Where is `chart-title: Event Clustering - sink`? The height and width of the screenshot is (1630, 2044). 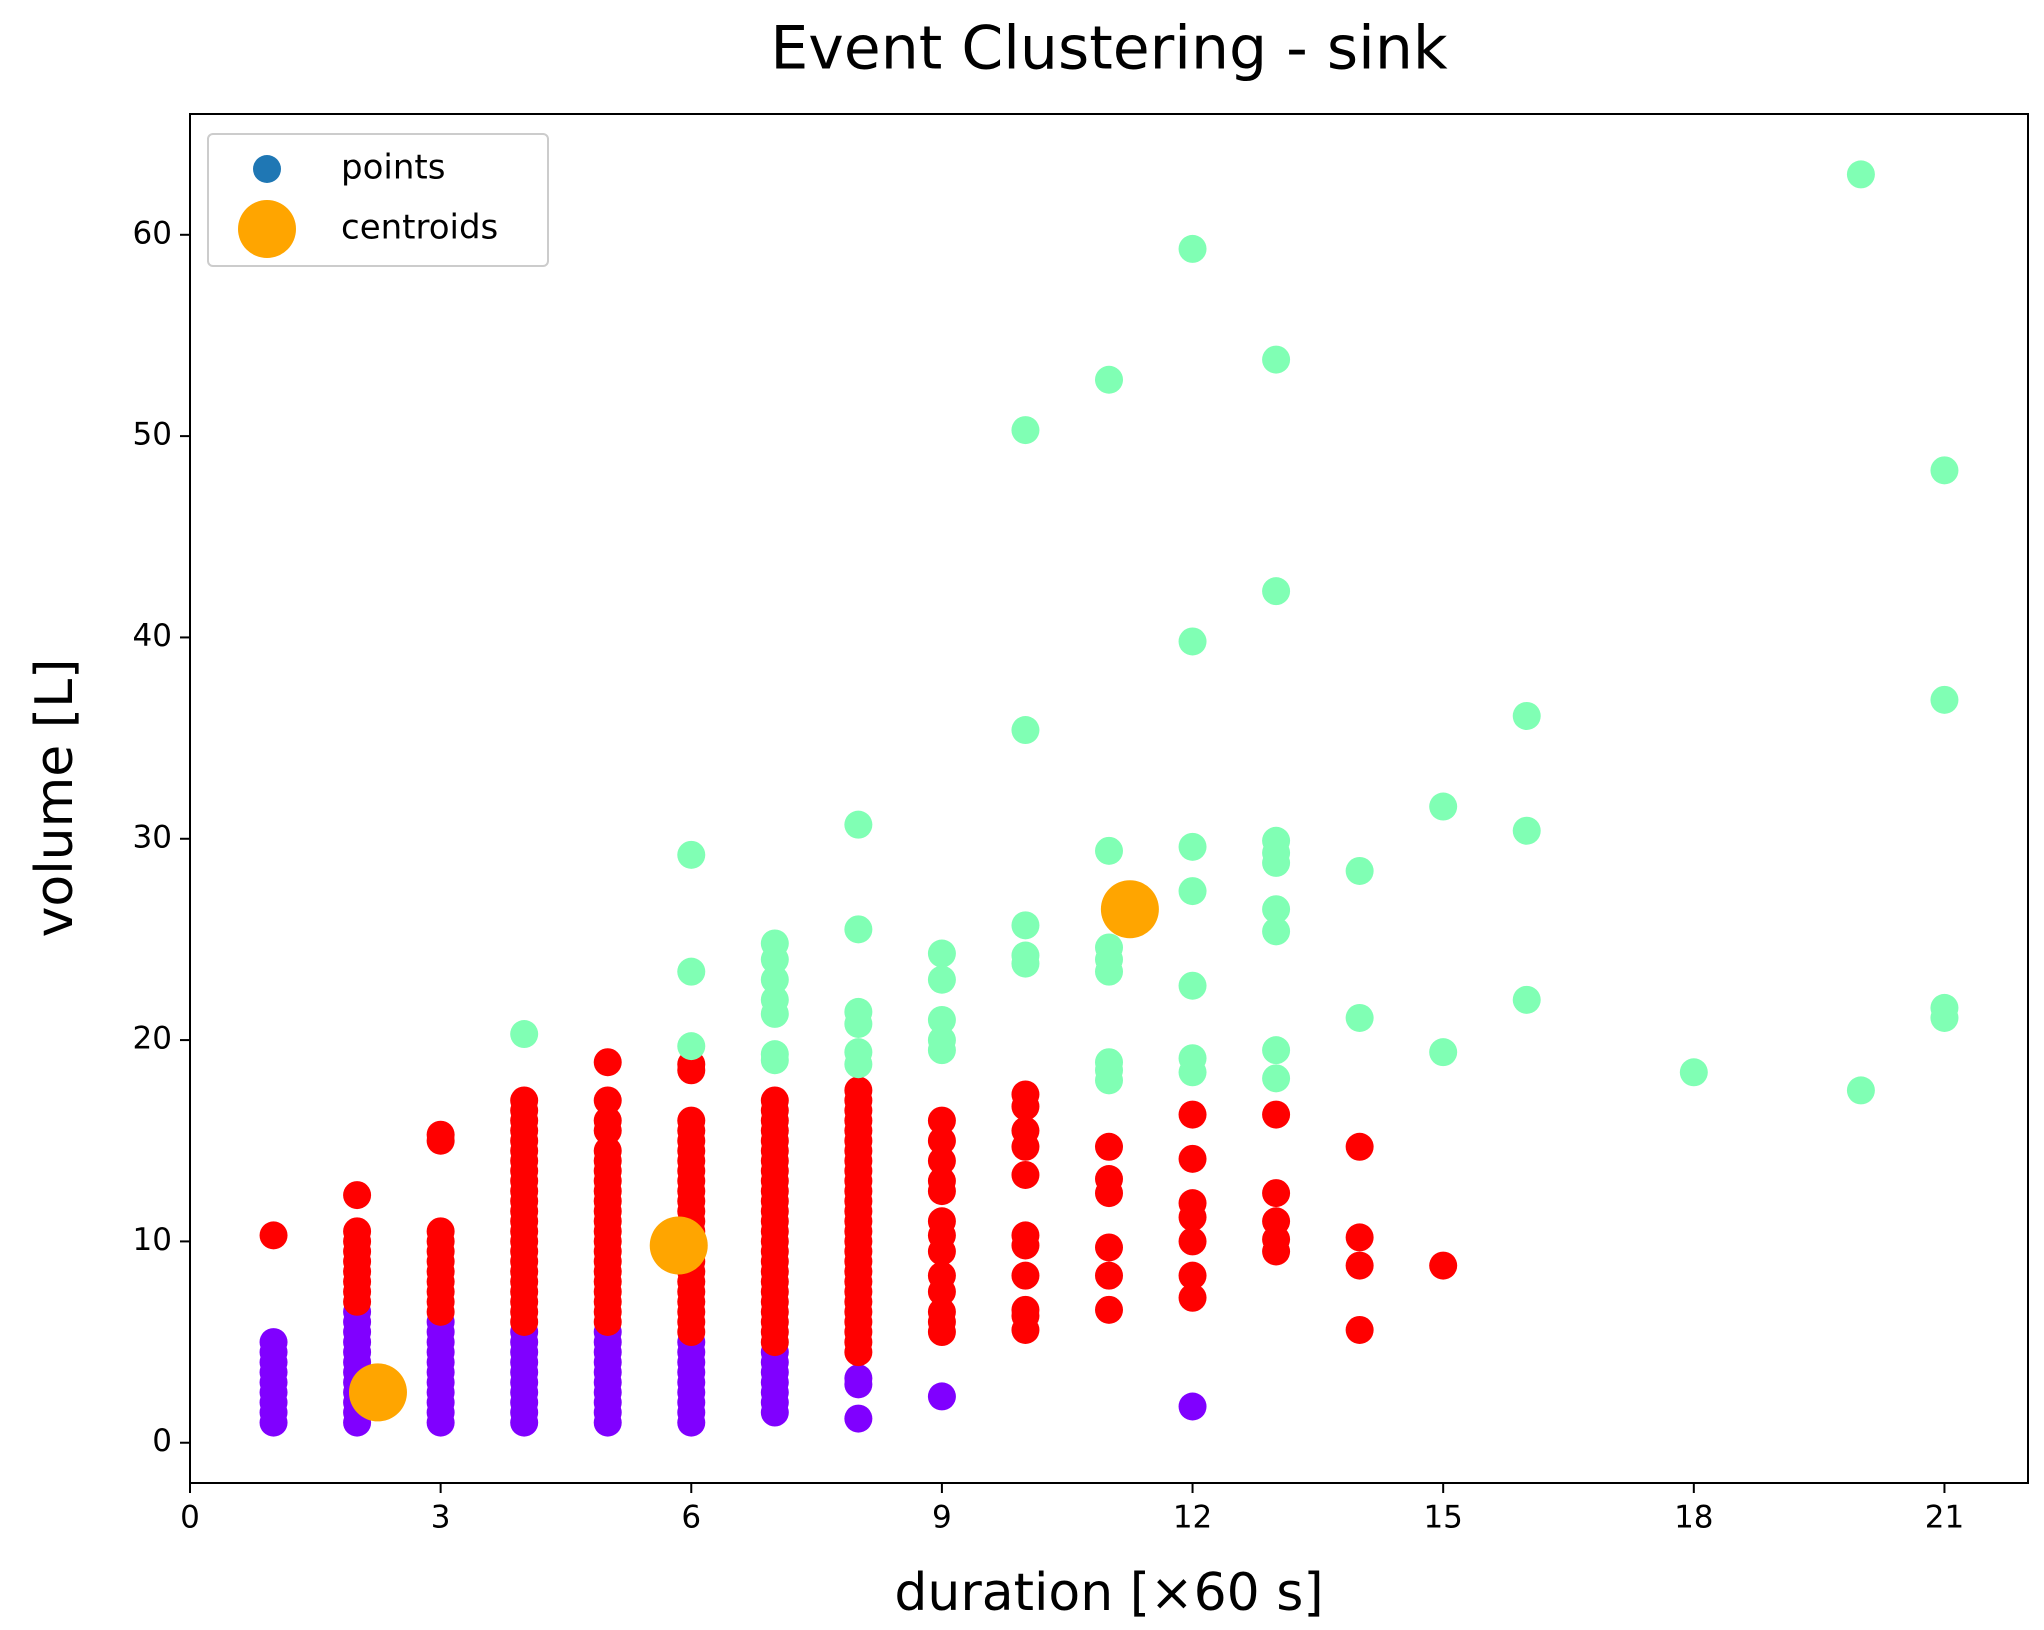 chart-title: Event Clustering - sink is located at coordinates (1108, 49).